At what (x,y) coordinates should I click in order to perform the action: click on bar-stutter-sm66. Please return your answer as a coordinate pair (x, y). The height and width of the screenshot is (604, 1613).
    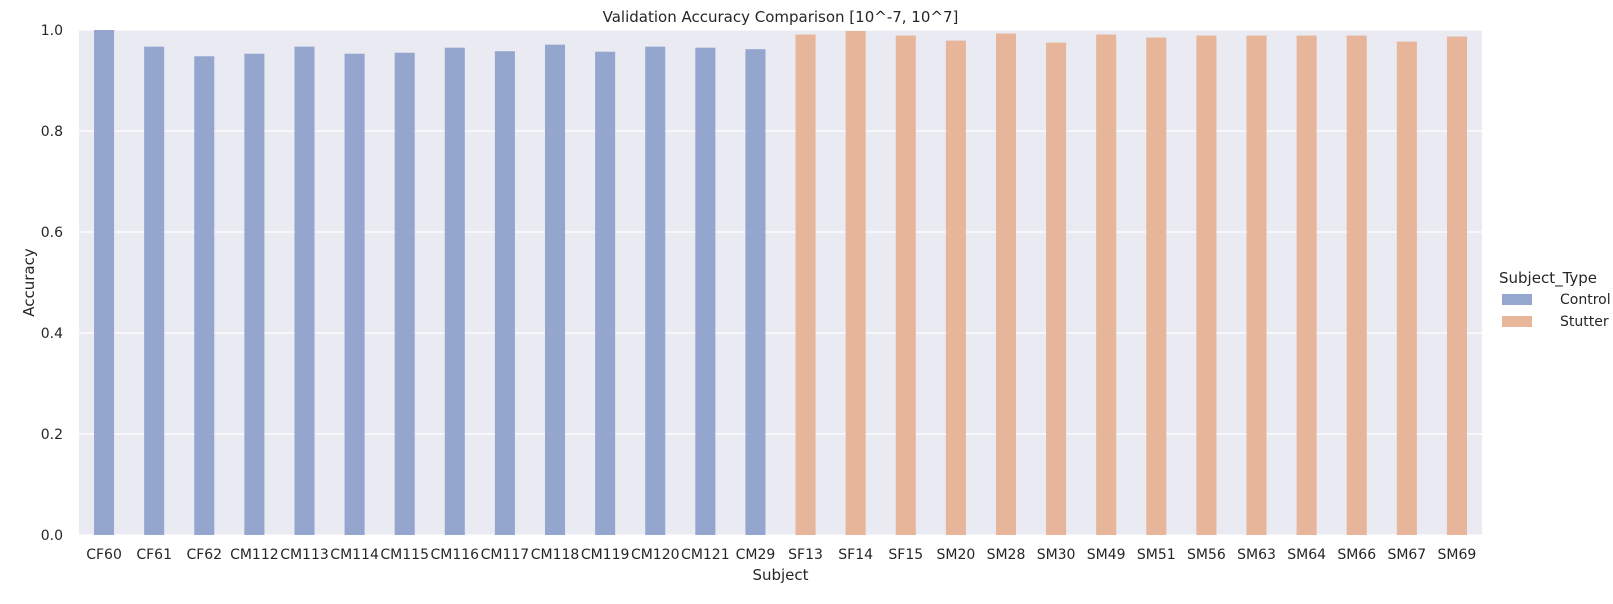
    Looking at the image, I should click on (1356, 285).